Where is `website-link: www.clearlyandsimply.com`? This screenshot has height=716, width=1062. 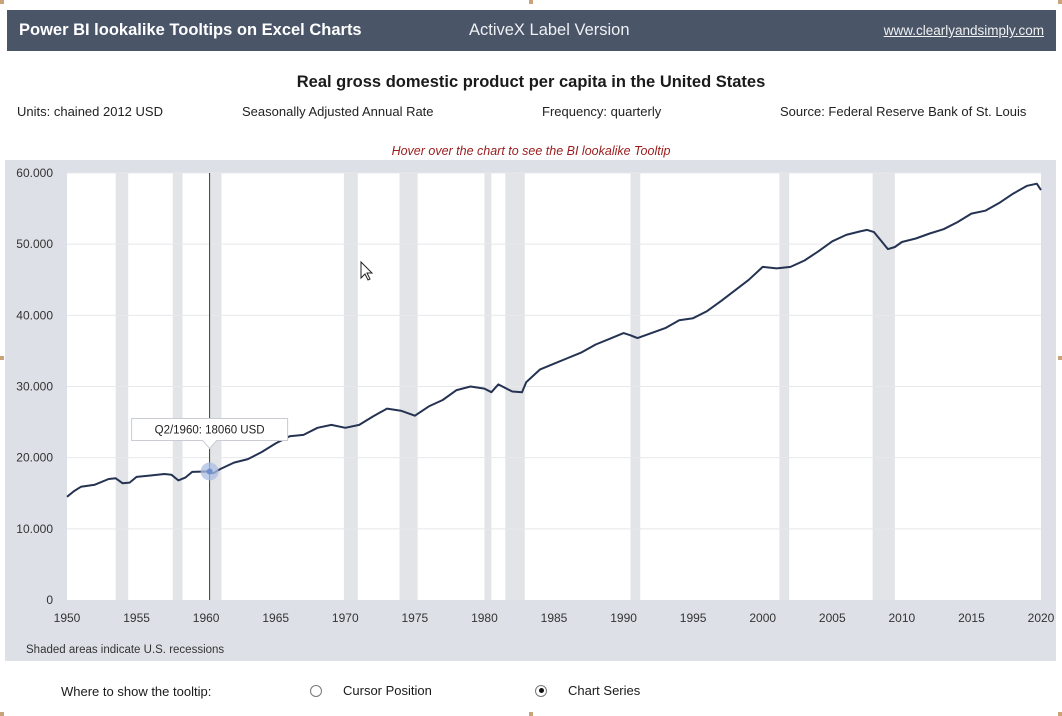 website-link: www.clearlyandsimply.com is located at coordinates (963, 30).